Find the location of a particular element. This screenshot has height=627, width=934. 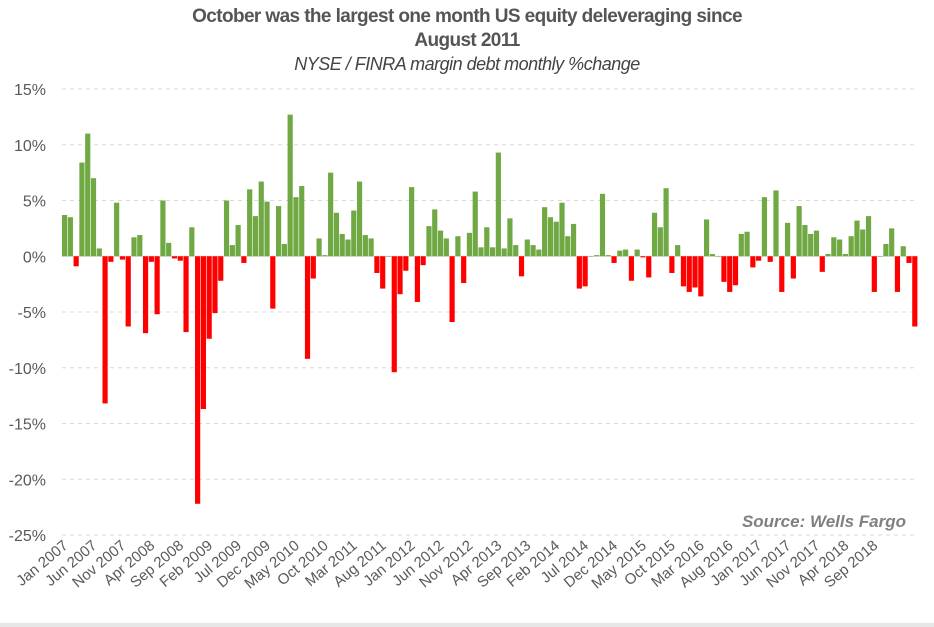

y-tick-label: 10% is located at coordinates (30, 146).